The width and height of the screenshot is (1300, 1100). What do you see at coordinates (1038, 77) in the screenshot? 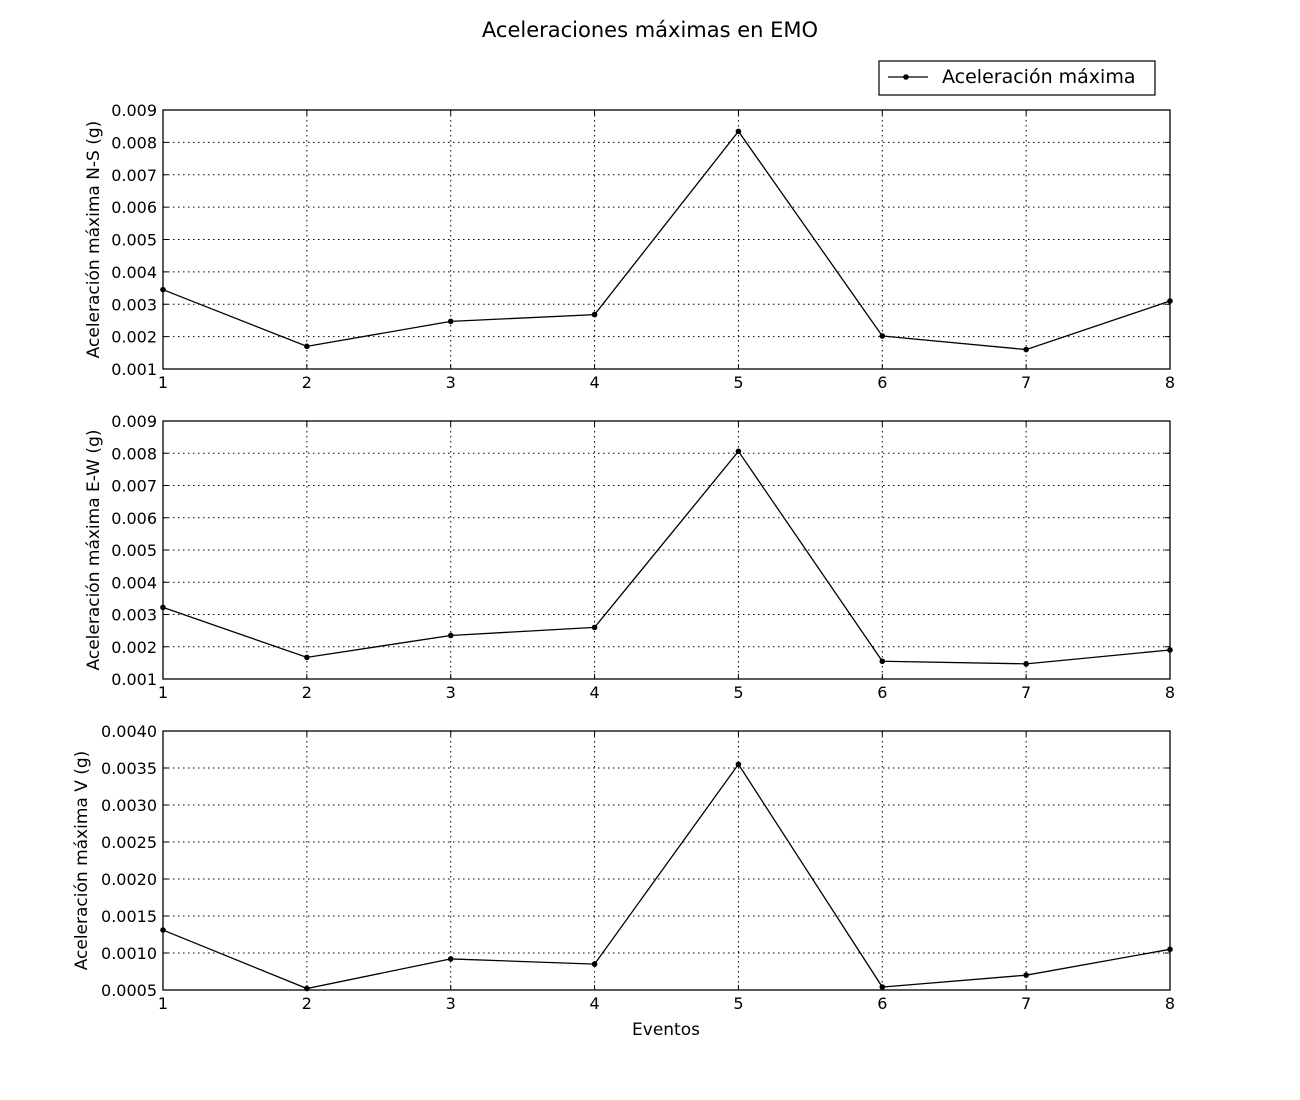
I see `legend-label: Aceleración máxima` at bounding box center [1038, 77].